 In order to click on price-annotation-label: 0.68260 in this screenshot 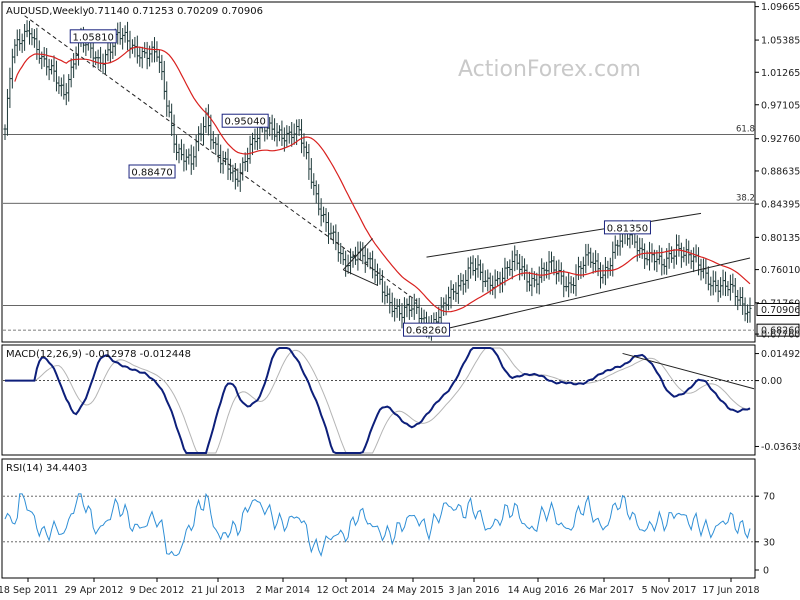, I will do `click(426, 331)`.